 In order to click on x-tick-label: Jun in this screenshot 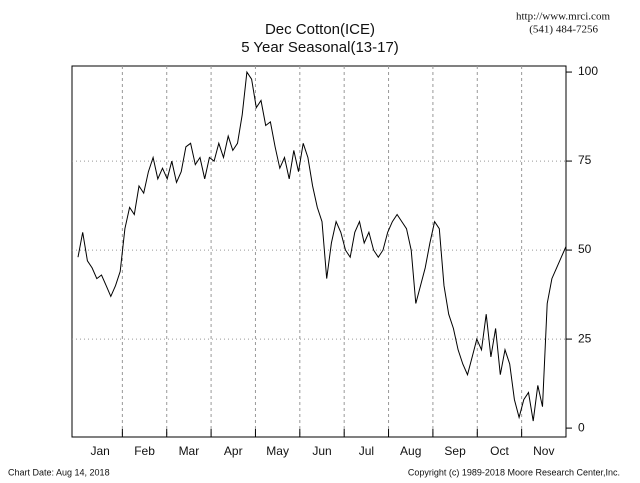, I will do `click(321, 451)`.